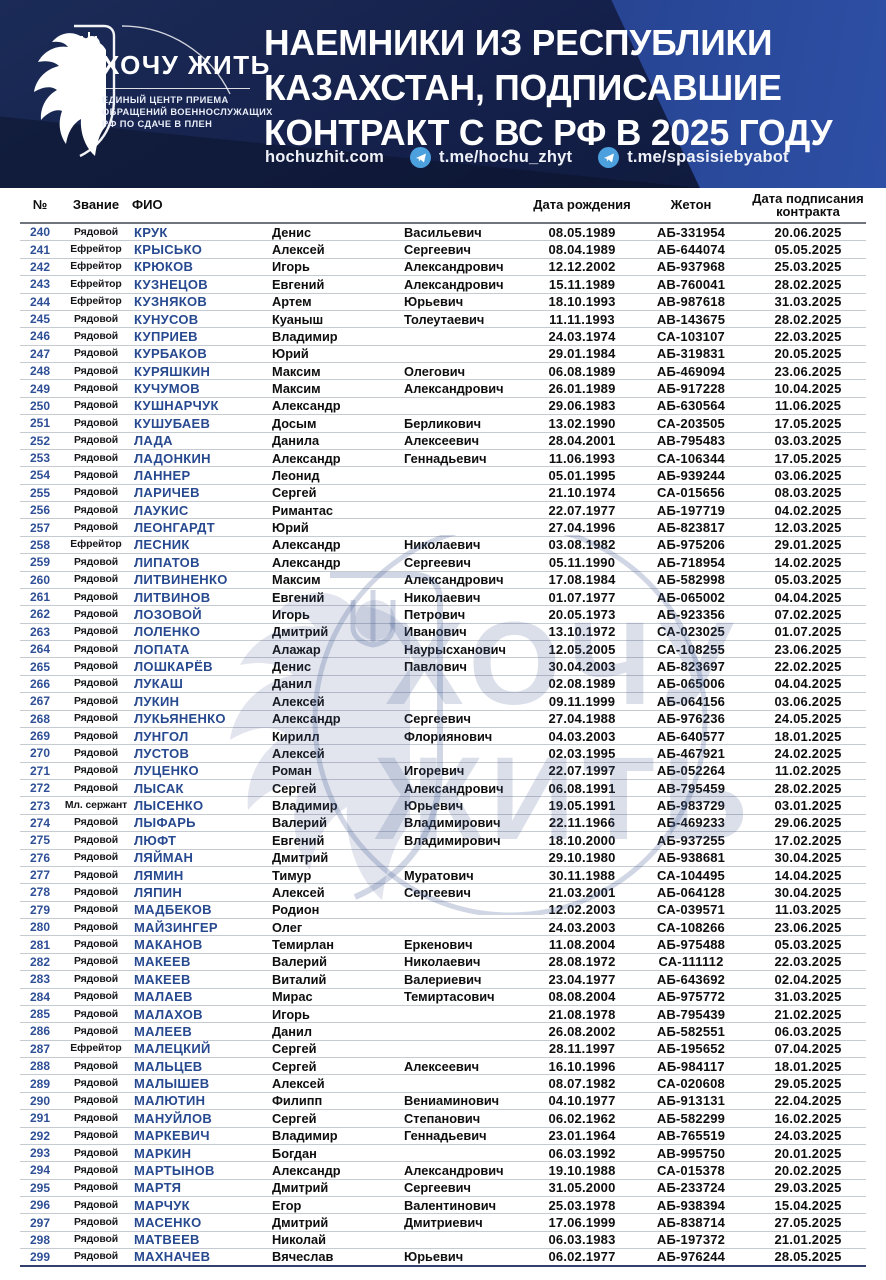 Image resolution: width=886 pixels, height=1280 pixels. What do you see at coordinates (808, 979) in the screenshot?
I see `row-contract-date: 02.04.2025` at bounding box center [808, 979].